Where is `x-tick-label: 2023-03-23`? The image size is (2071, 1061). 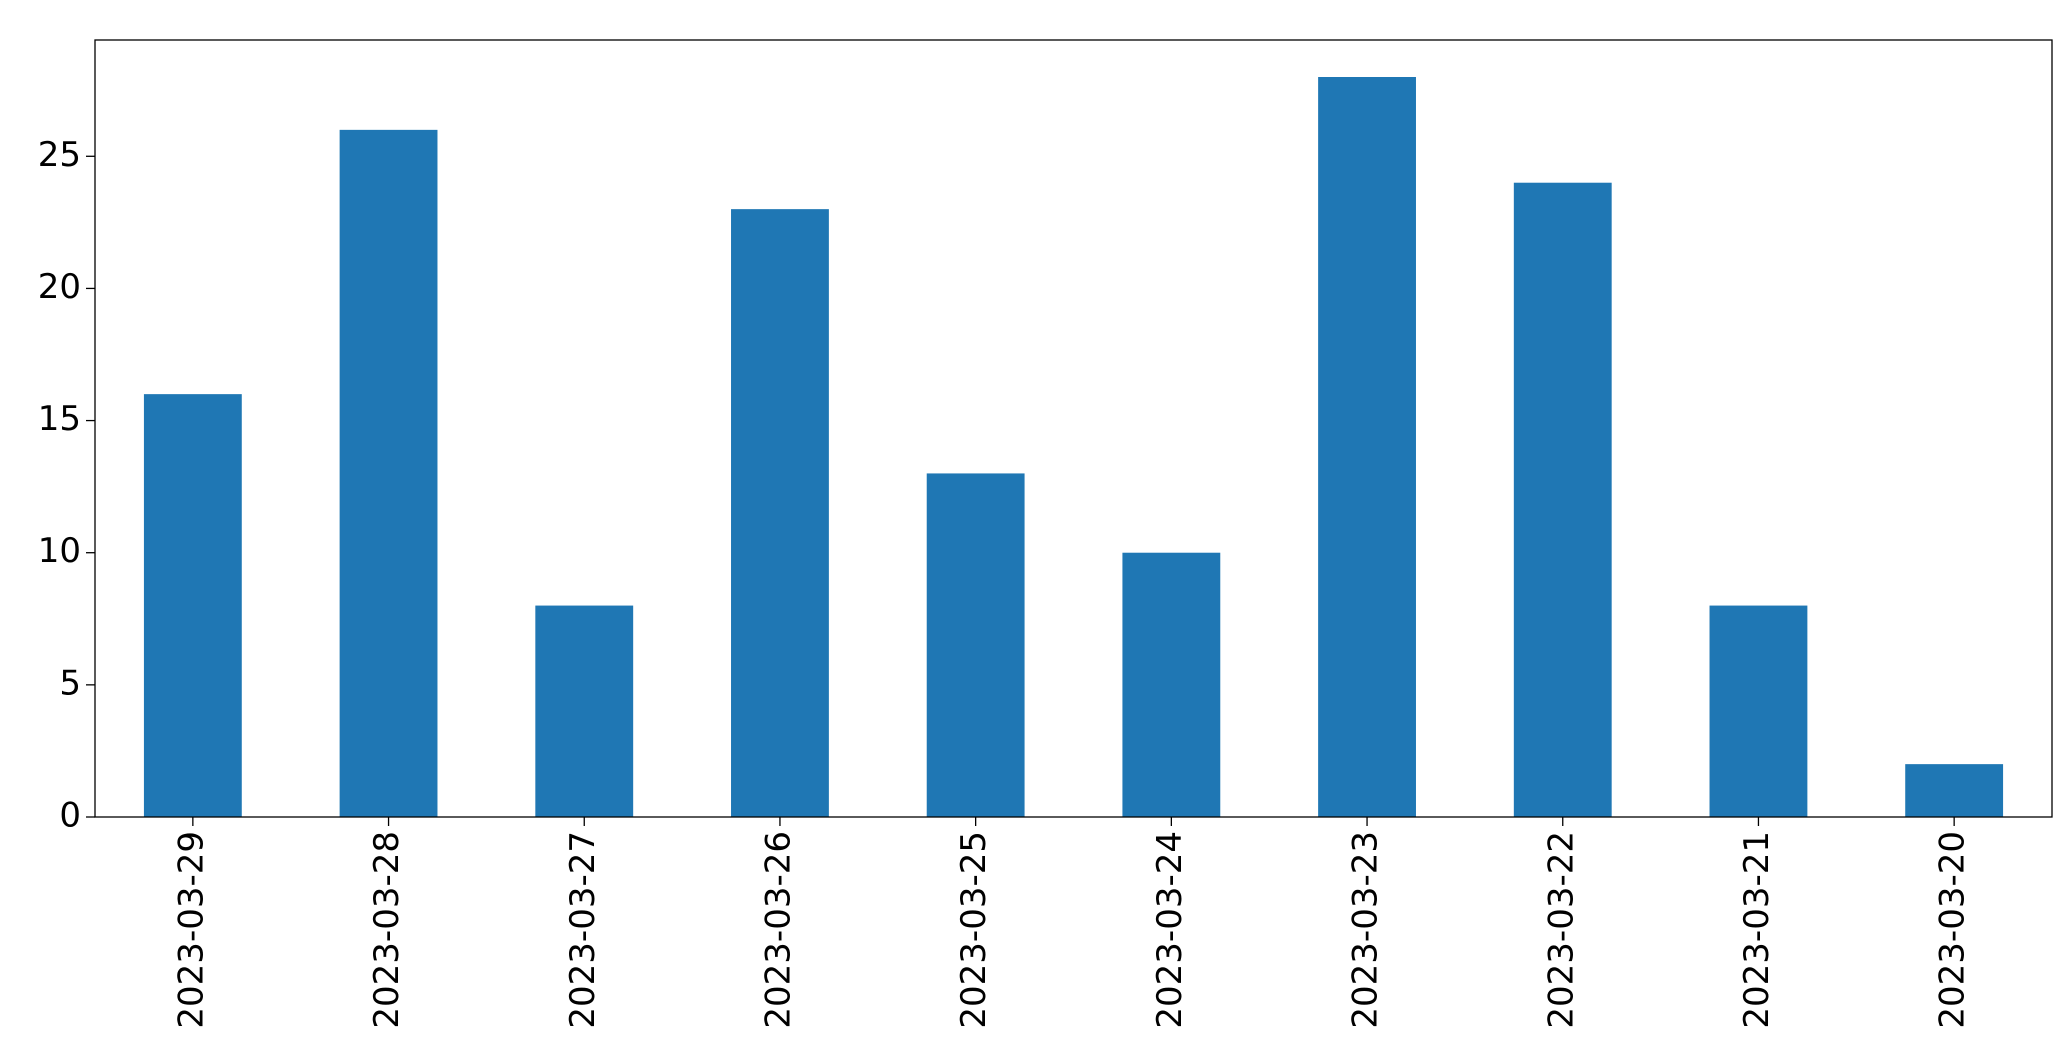
x-tick-label: 2023-03-23 is located at coordinates (1366, 930).